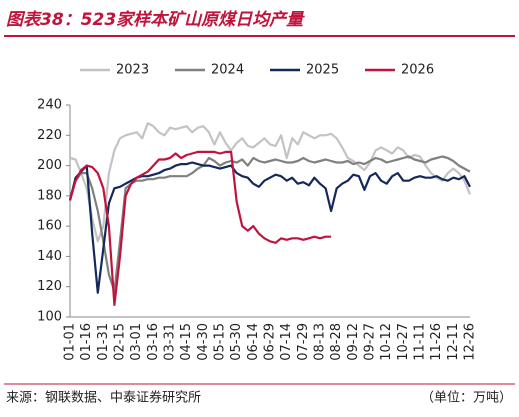  Describe the element at coordinates (103, 342) in the screenshot. I see `x-tick-label: 01-31` at that location.